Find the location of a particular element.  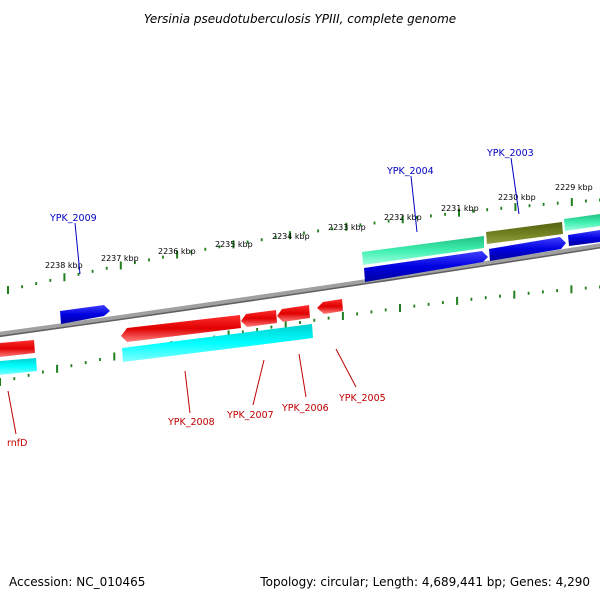

scale-label: 2229 kbp is located at coordinates (574, 187).